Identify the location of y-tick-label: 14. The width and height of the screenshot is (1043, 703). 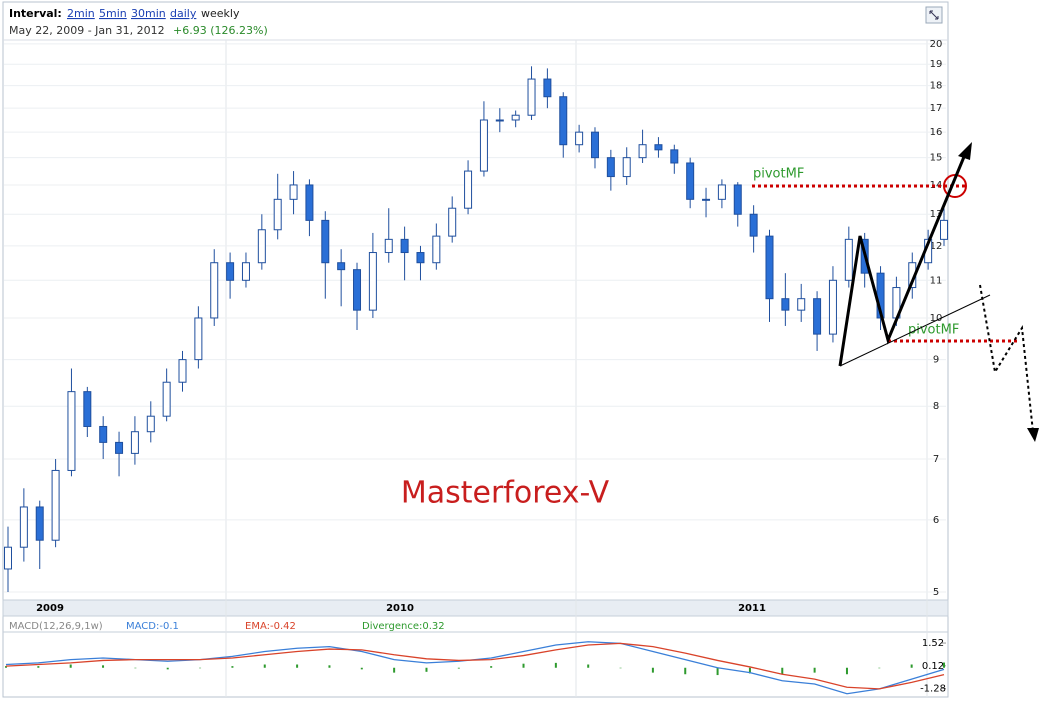
(936, 185).